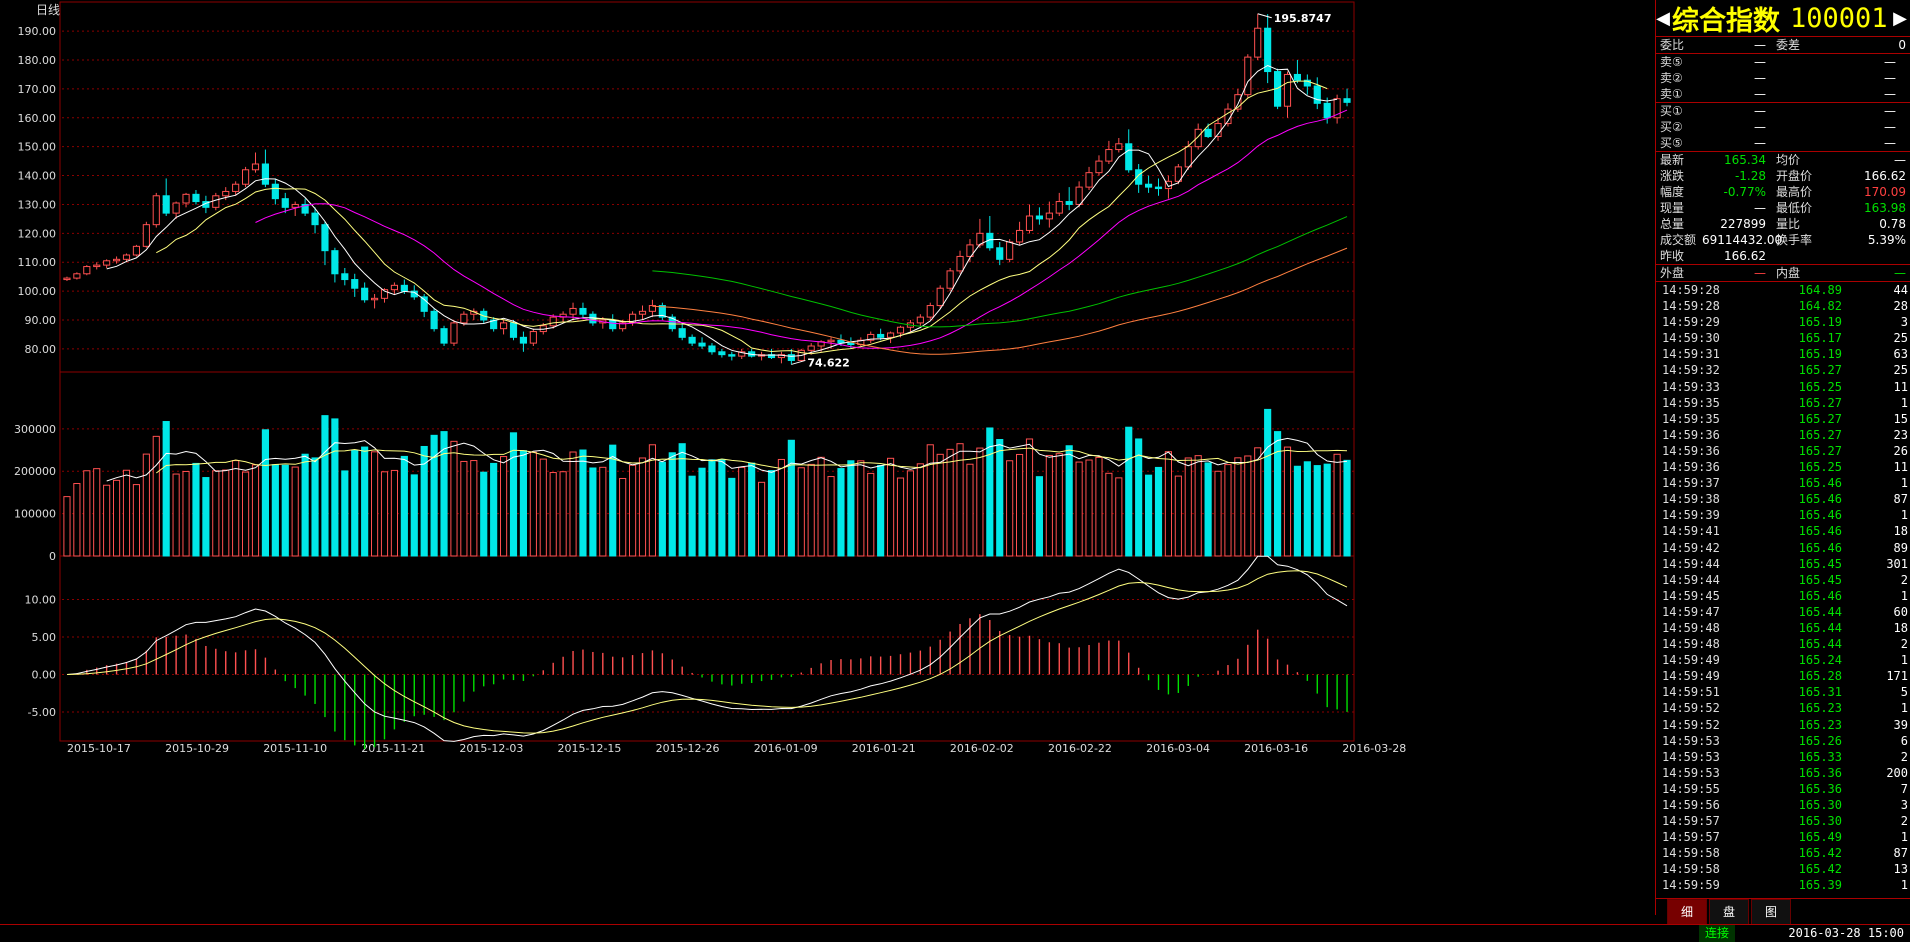 This screenshot has height=942, width=1910. Describe the element at coordinates (1794, 208) in the screenshot. I see `stat-label: 最低价` at that location.